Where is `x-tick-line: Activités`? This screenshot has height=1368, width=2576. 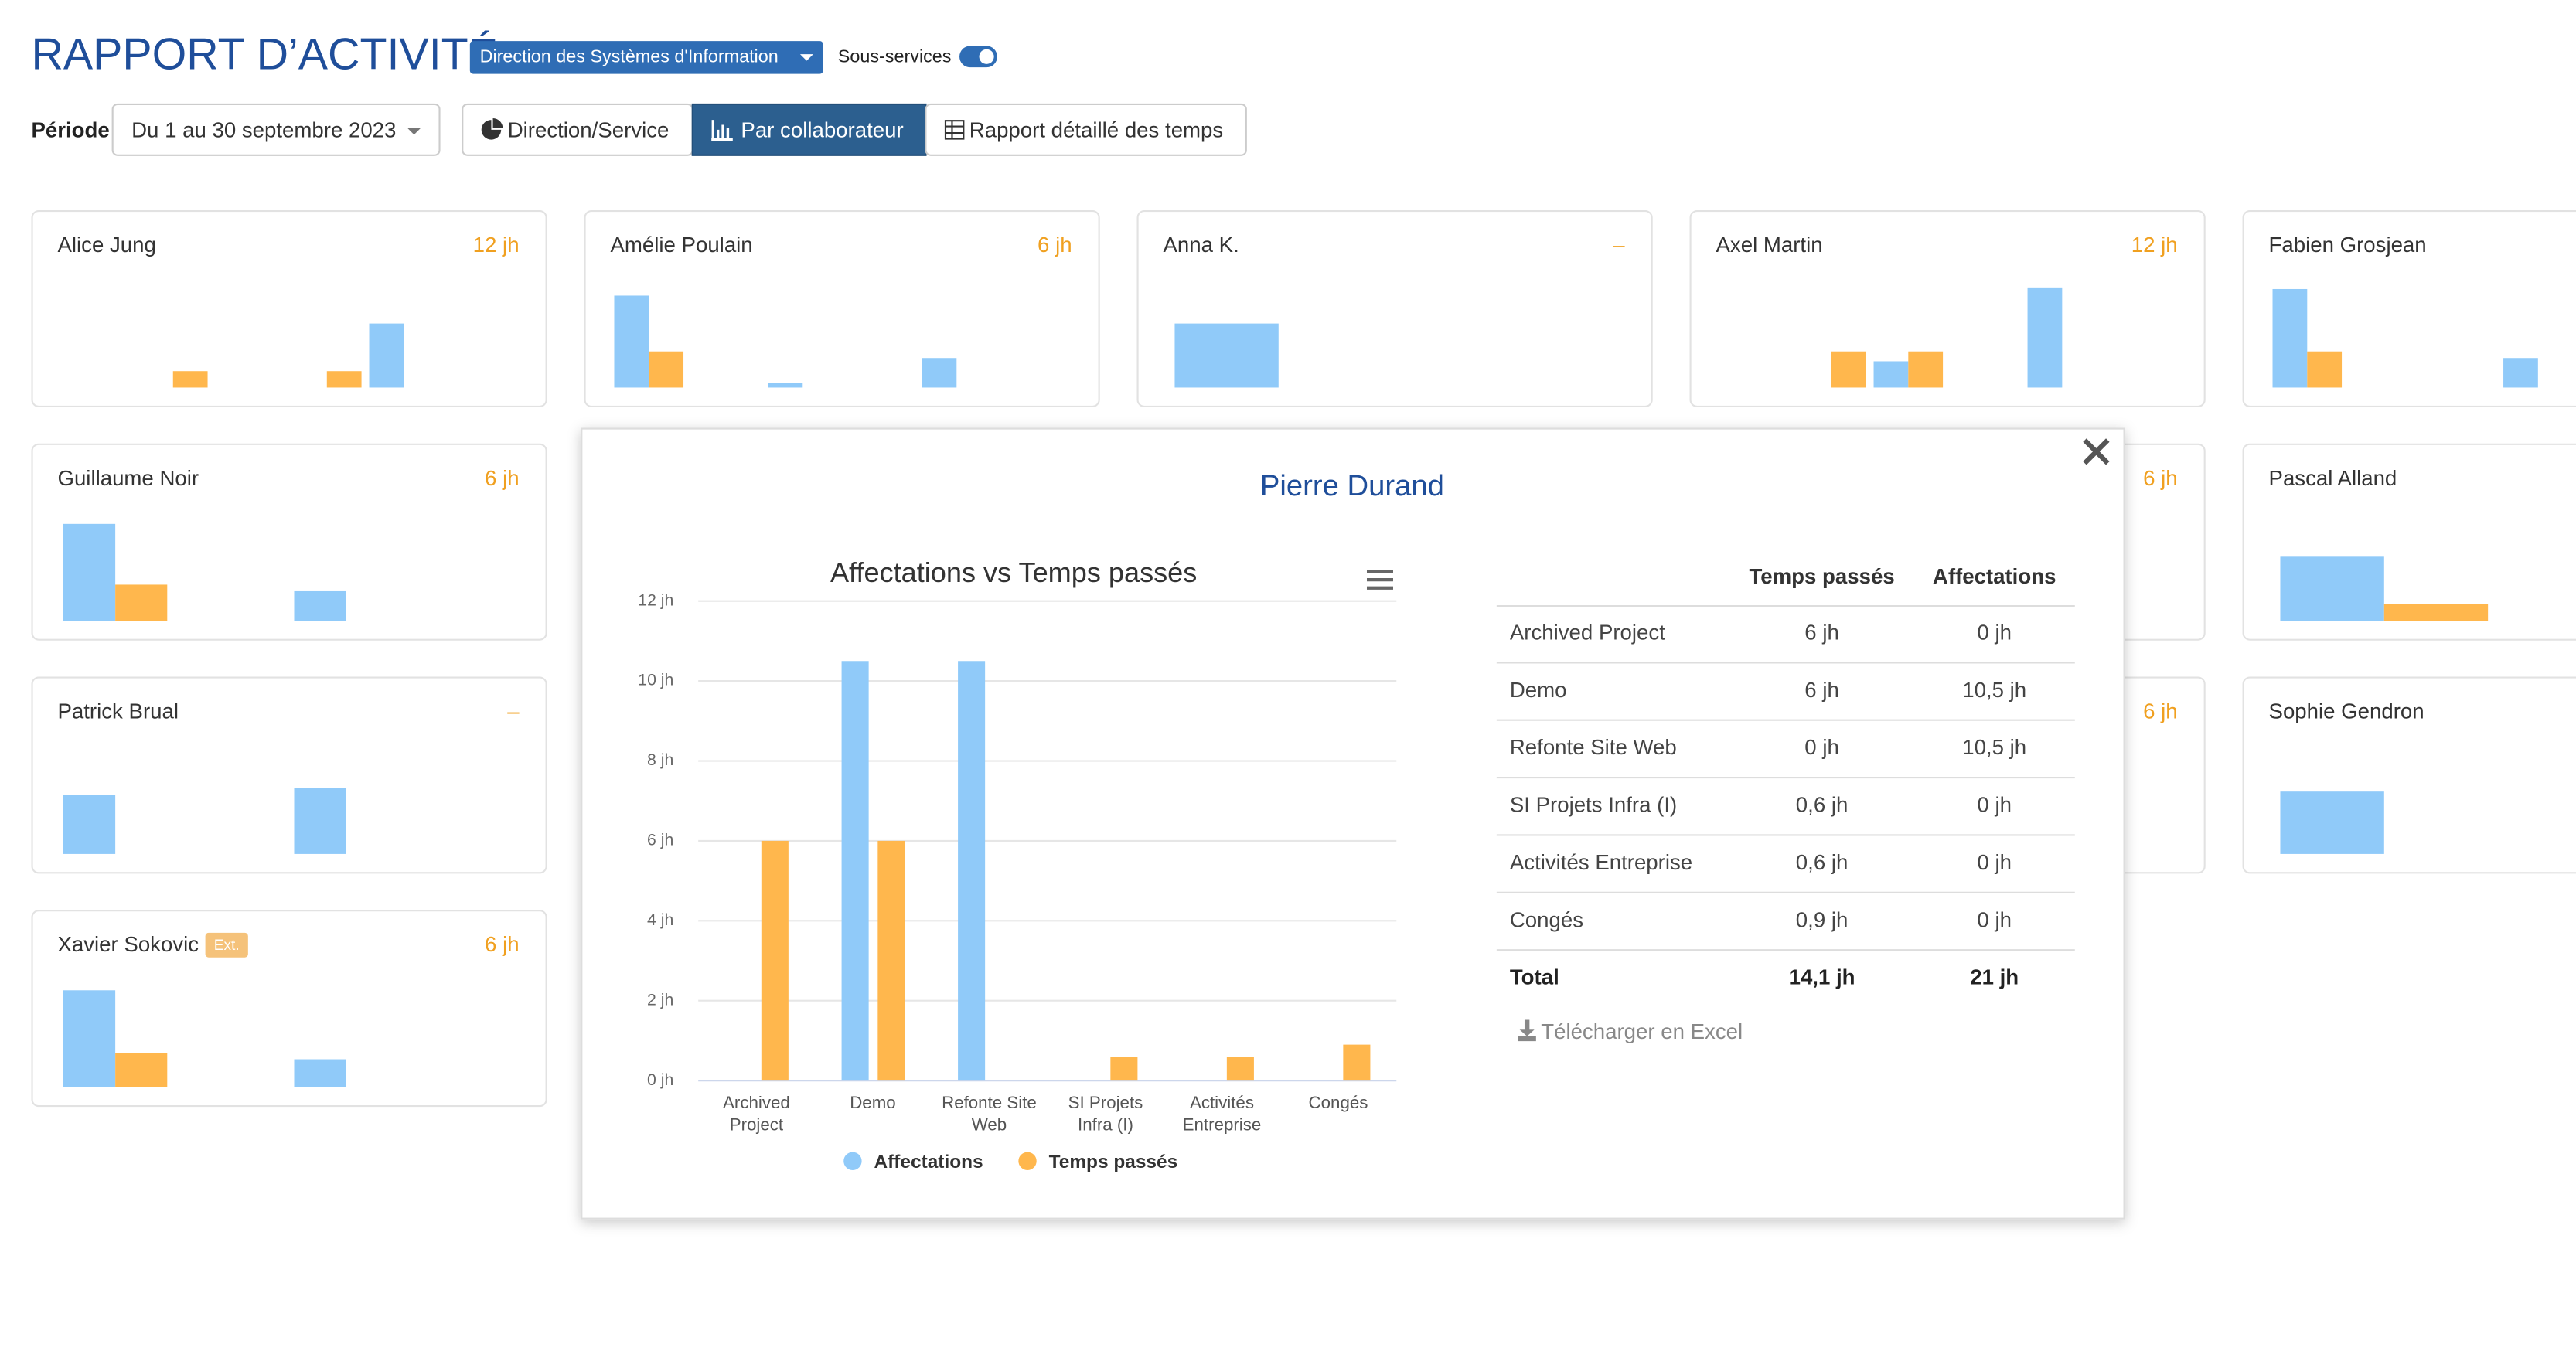 x-tick-line: Activités is located at coordinates (1222, 1102).